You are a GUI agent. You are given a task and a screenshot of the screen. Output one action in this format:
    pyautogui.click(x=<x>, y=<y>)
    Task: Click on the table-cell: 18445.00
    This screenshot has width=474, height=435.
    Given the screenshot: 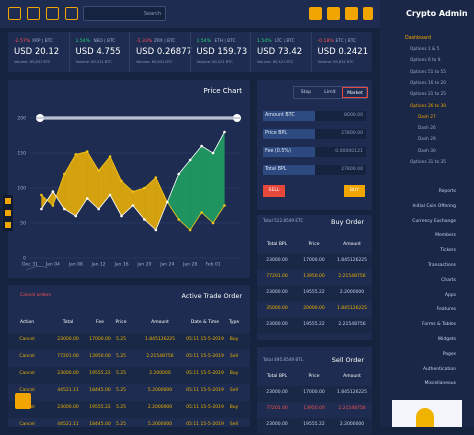 What is the action you would take?
    pyautogui.click(x=100, y=424)
    